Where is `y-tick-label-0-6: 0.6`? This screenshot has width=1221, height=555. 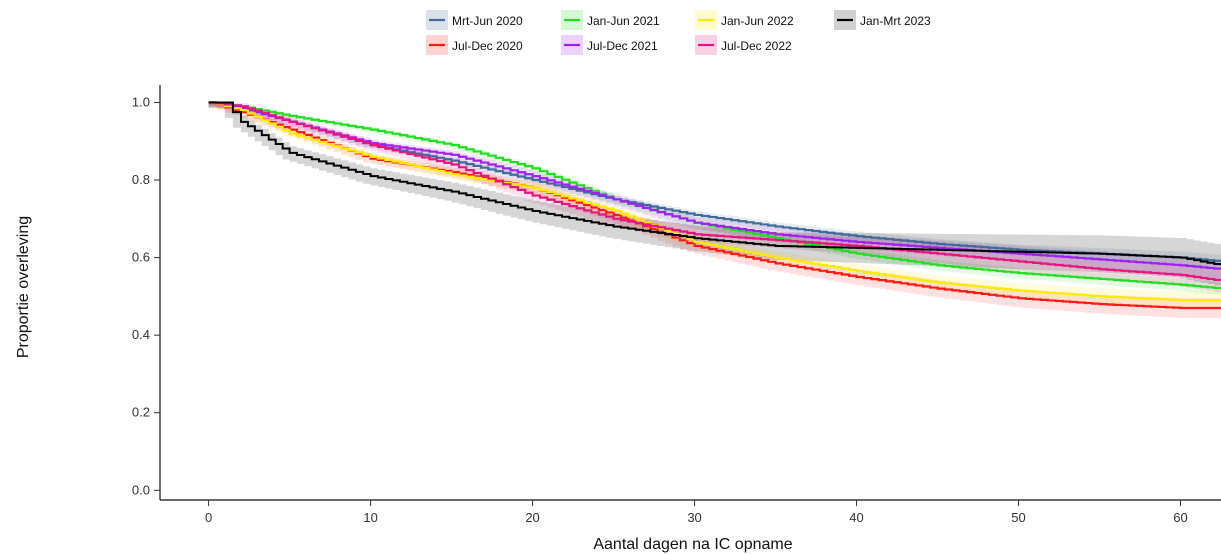 y-tick-label-0-6: 0.6 is located at coordinates (141, 257).